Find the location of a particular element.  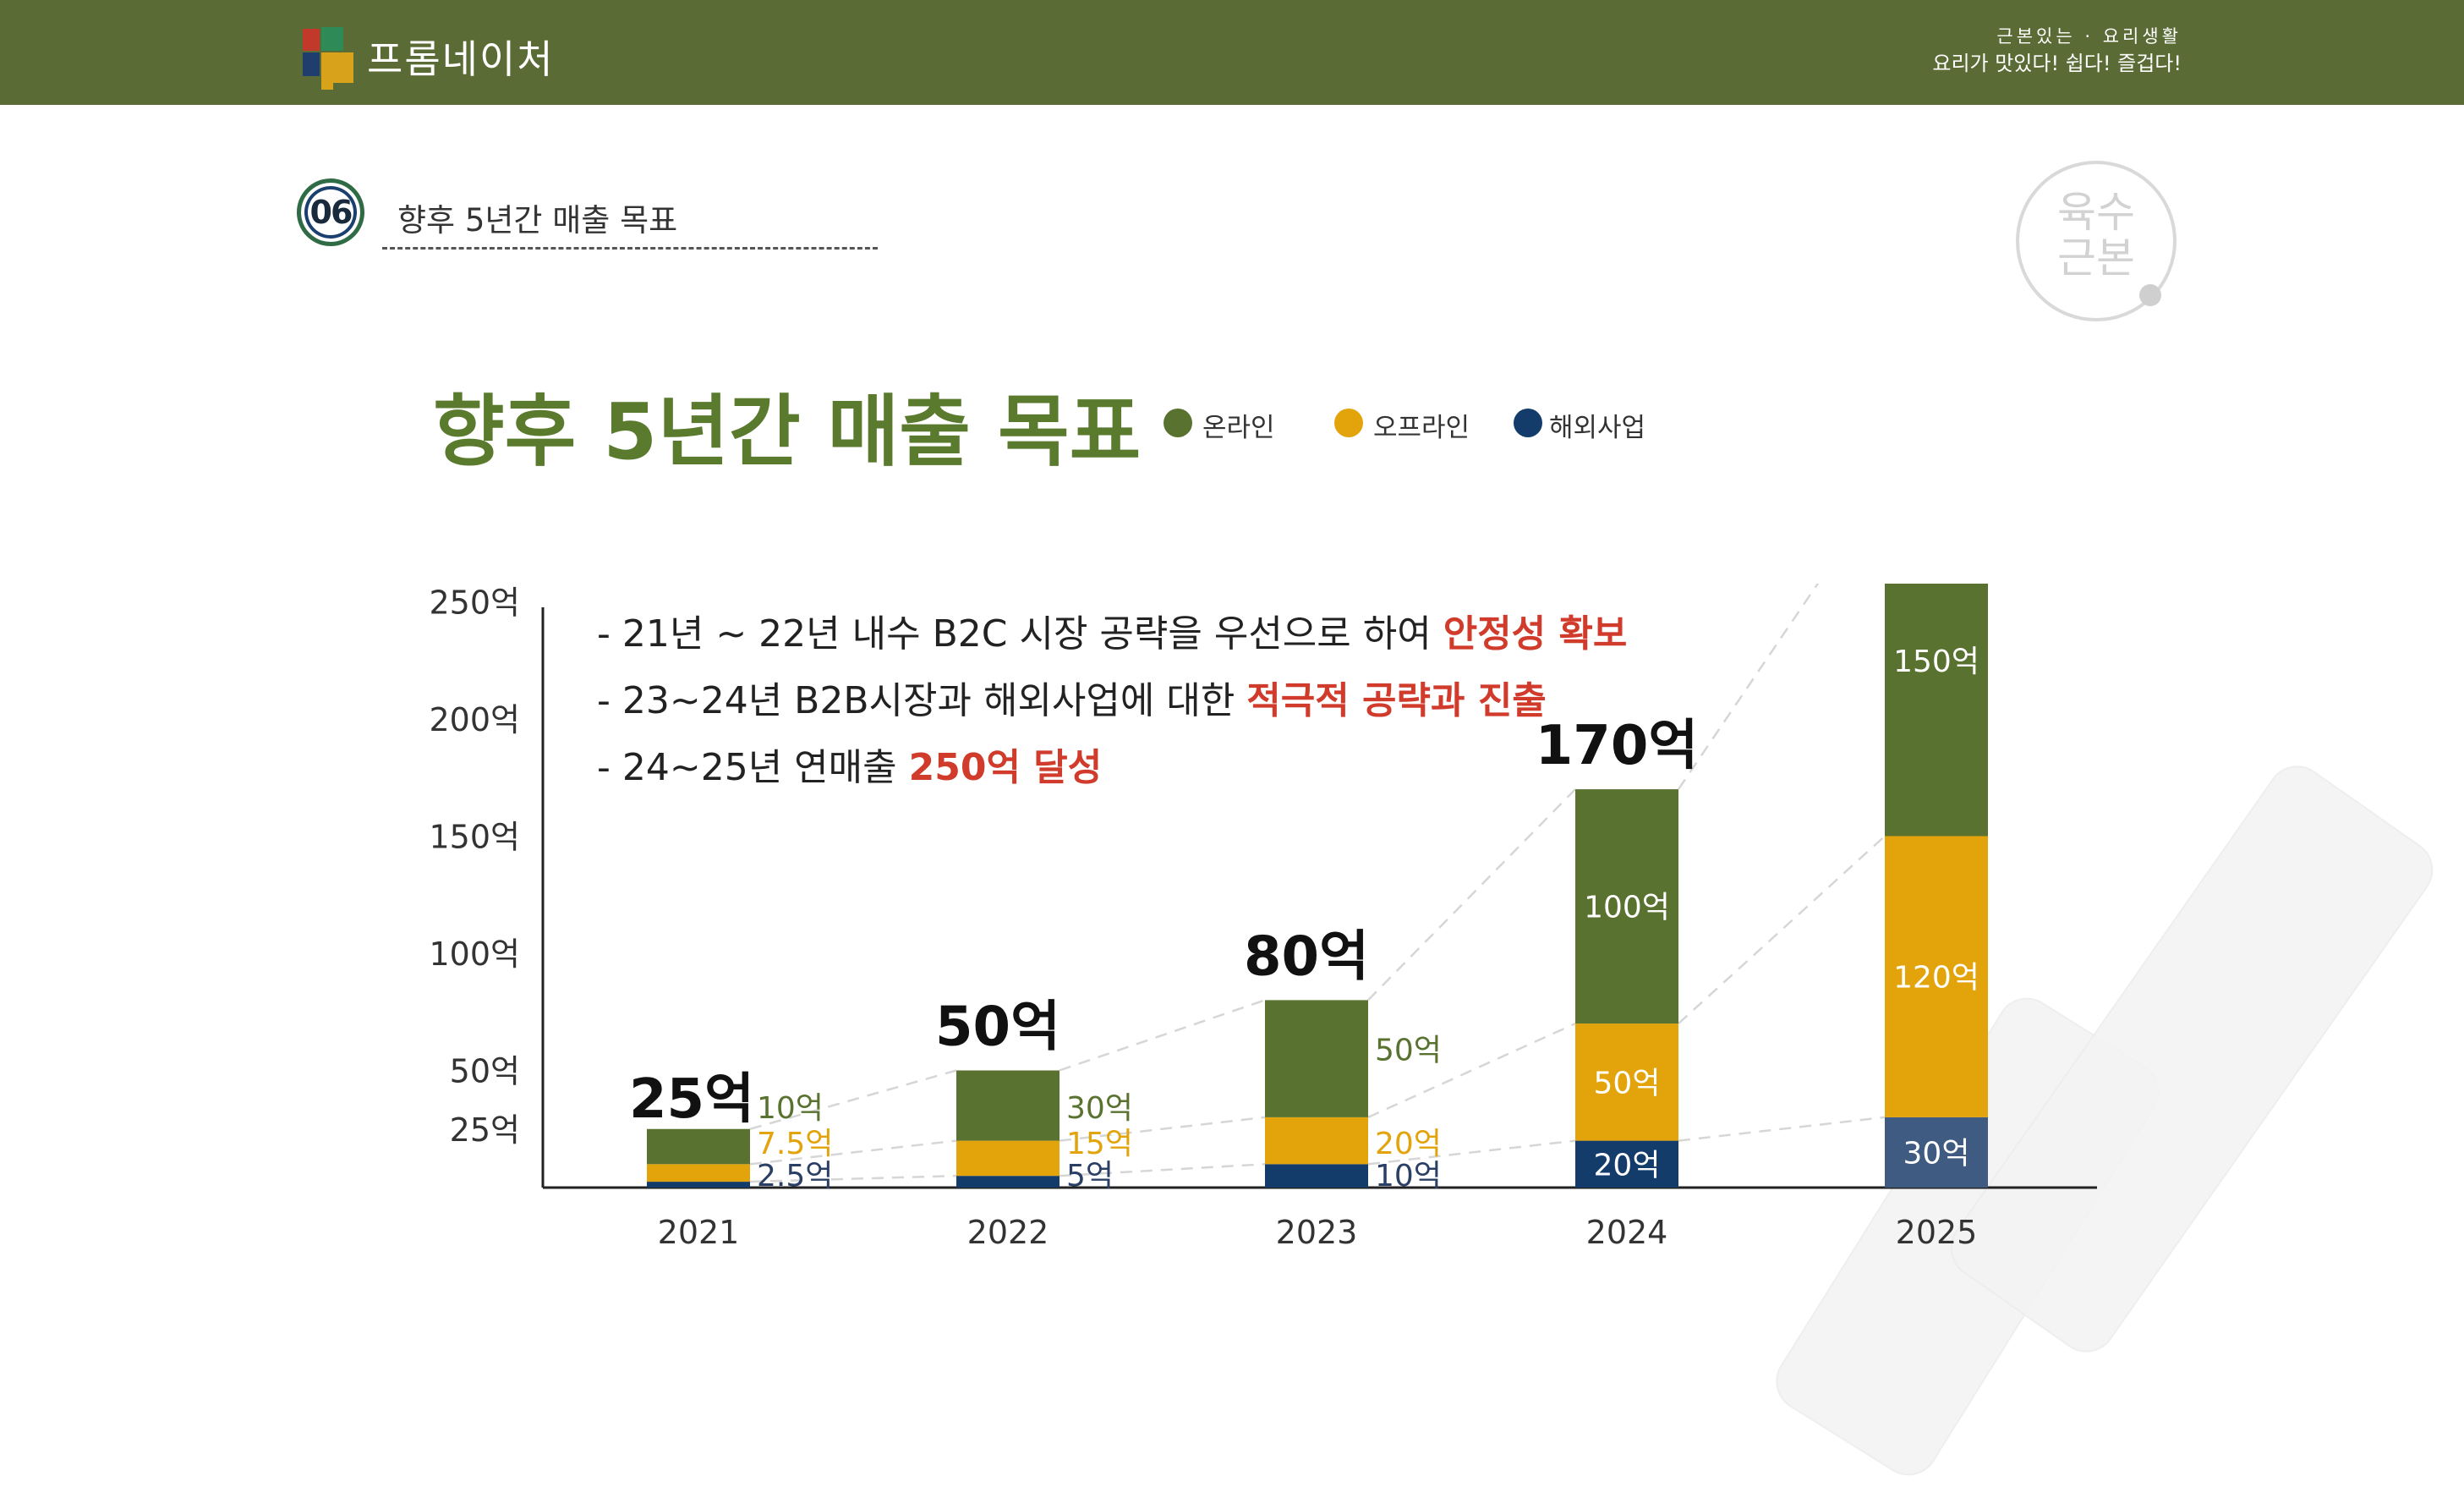

slogan-line-2: 요리가 맛있다! 쉽다! 즐겁다! is located at coordinates (2057, 63).